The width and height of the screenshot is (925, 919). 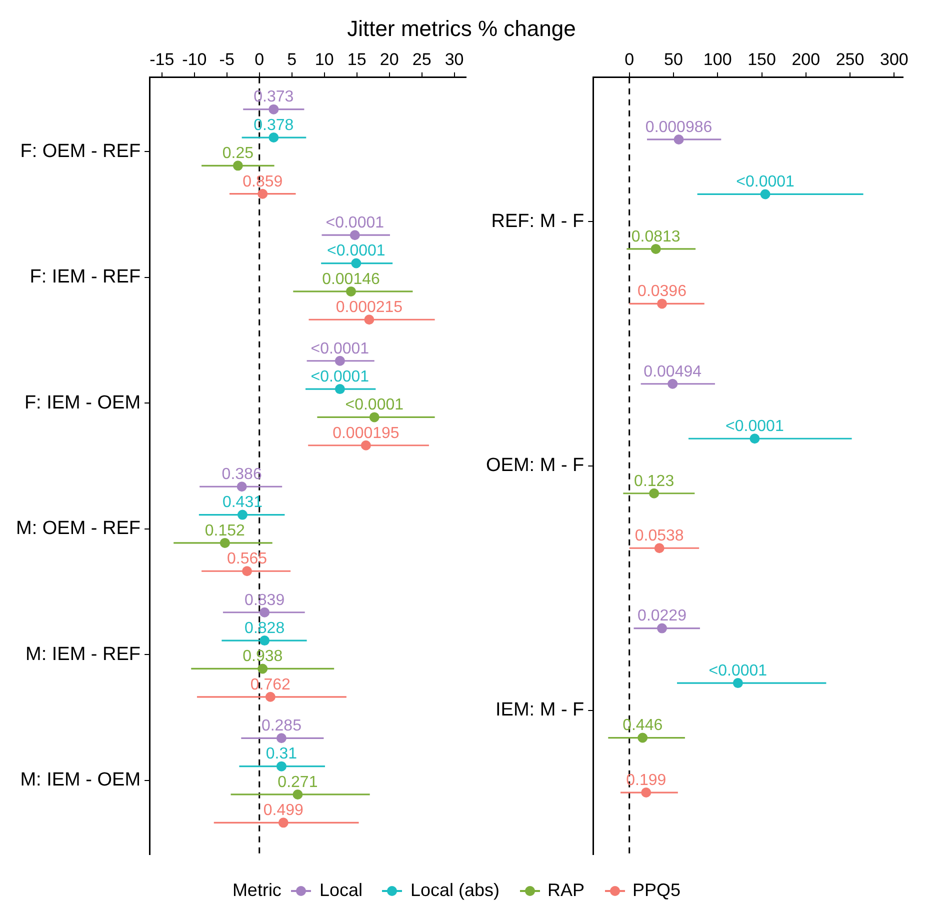 I want to click on legend-label: PPQ5, so click(x=656, y=890).